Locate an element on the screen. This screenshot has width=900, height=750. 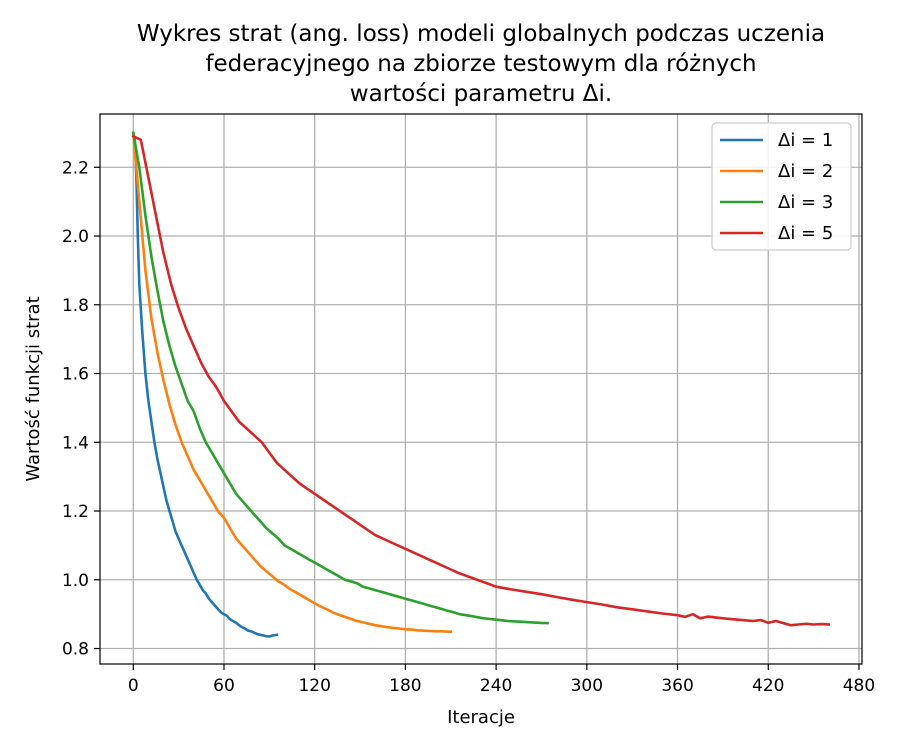
x-tick-label: 300 is located at coordinates (587, 686).